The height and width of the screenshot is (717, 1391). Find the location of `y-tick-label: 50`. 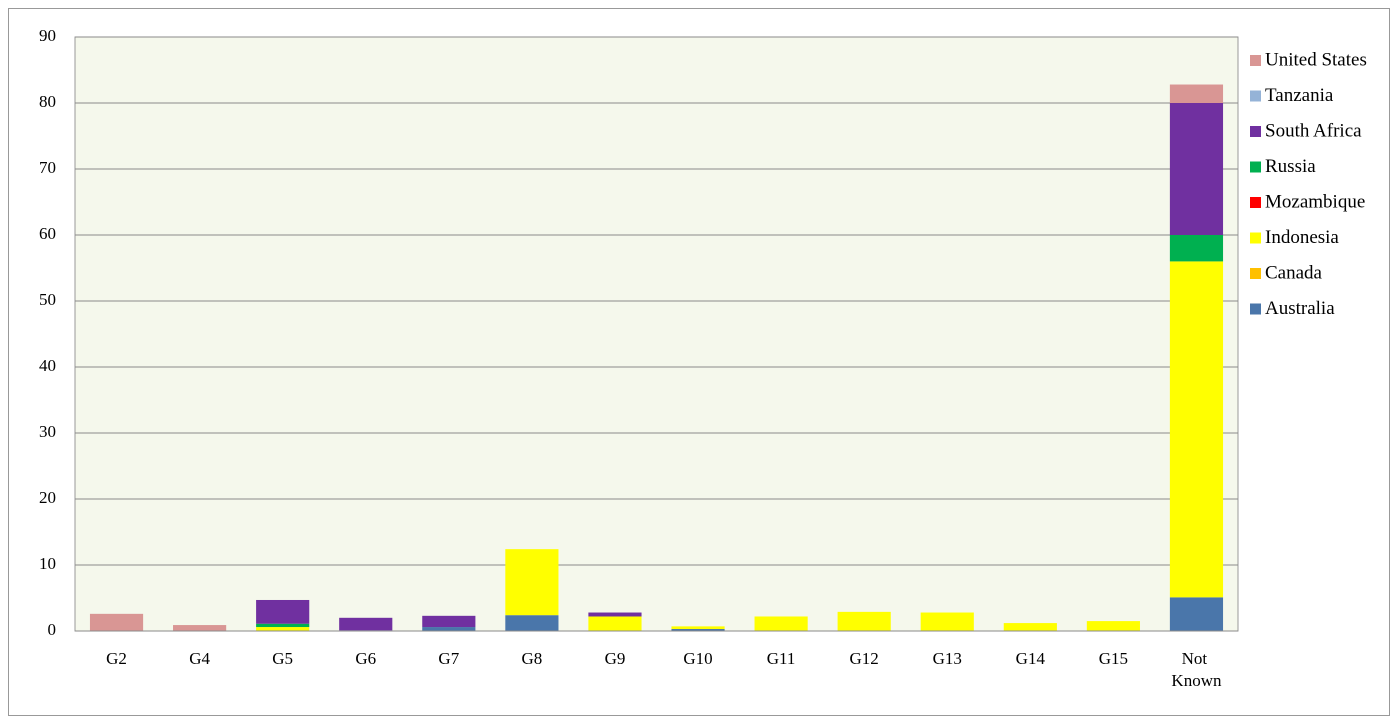

y-tick-label: 50 is located at coordinates (47, 299).